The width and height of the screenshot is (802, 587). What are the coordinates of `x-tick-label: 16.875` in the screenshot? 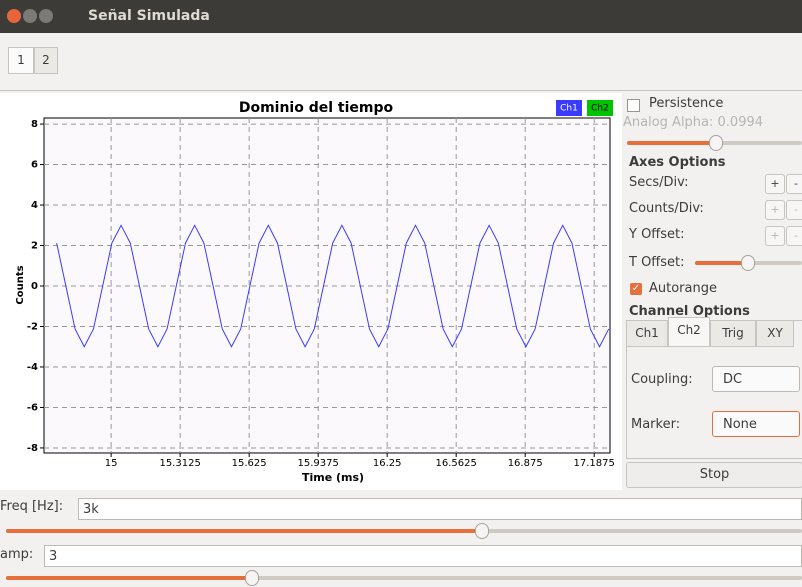 It's located at (525, 463).